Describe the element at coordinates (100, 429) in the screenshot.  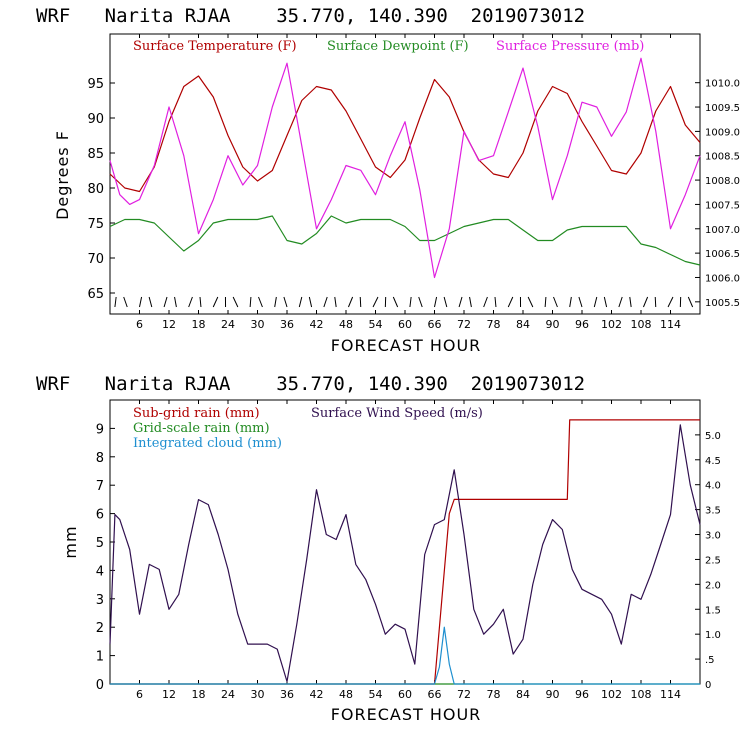
I see `y-tick-label: 9` at that location.